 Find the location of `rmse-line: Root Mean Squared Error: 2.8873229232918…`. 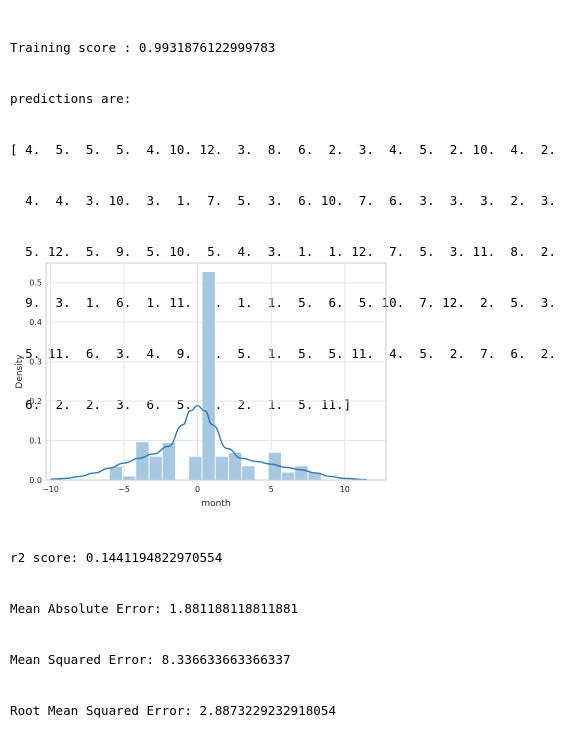

rmse-line: Root Mean Squared Error: 2.8873229232918… is located at coordinates (173, 710).